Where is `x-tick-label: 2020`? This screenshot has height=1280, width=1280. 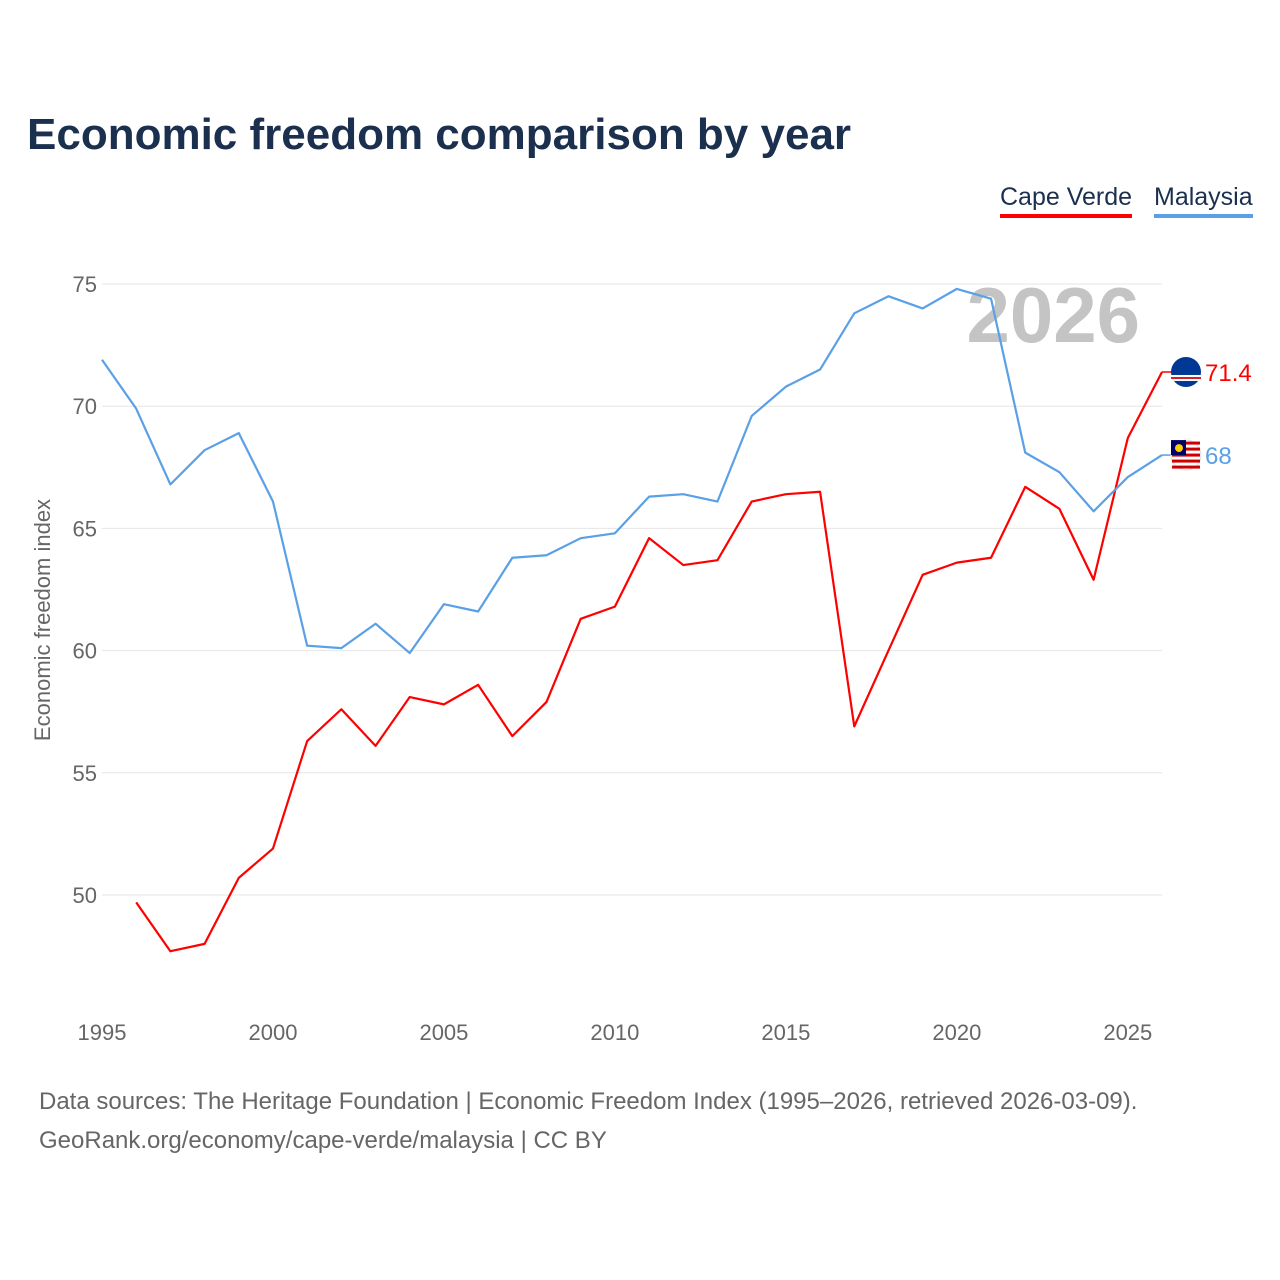
x-tick-label: 2020 is located at coordinates (956, 1032).